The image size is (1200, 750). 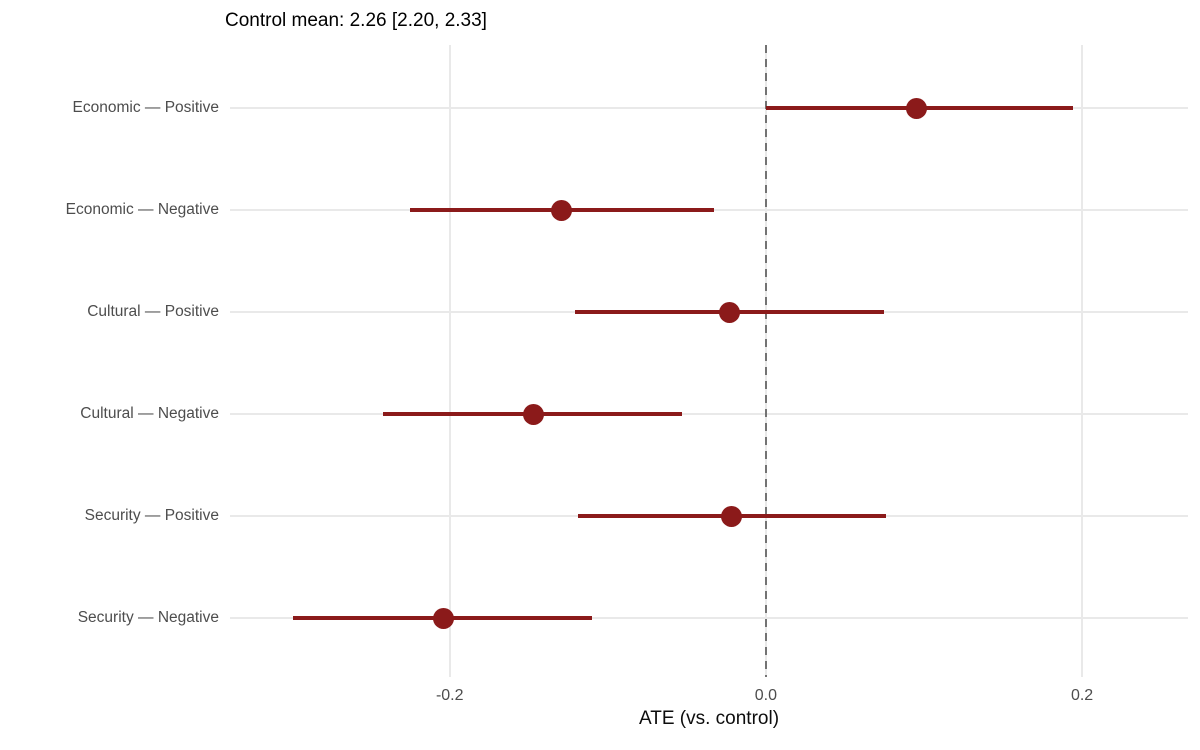 What do you see at coordinates (145, 107) in the screenshot?
I see `y-axis-label: Economic — Positive` at bounding box center [145, 107].